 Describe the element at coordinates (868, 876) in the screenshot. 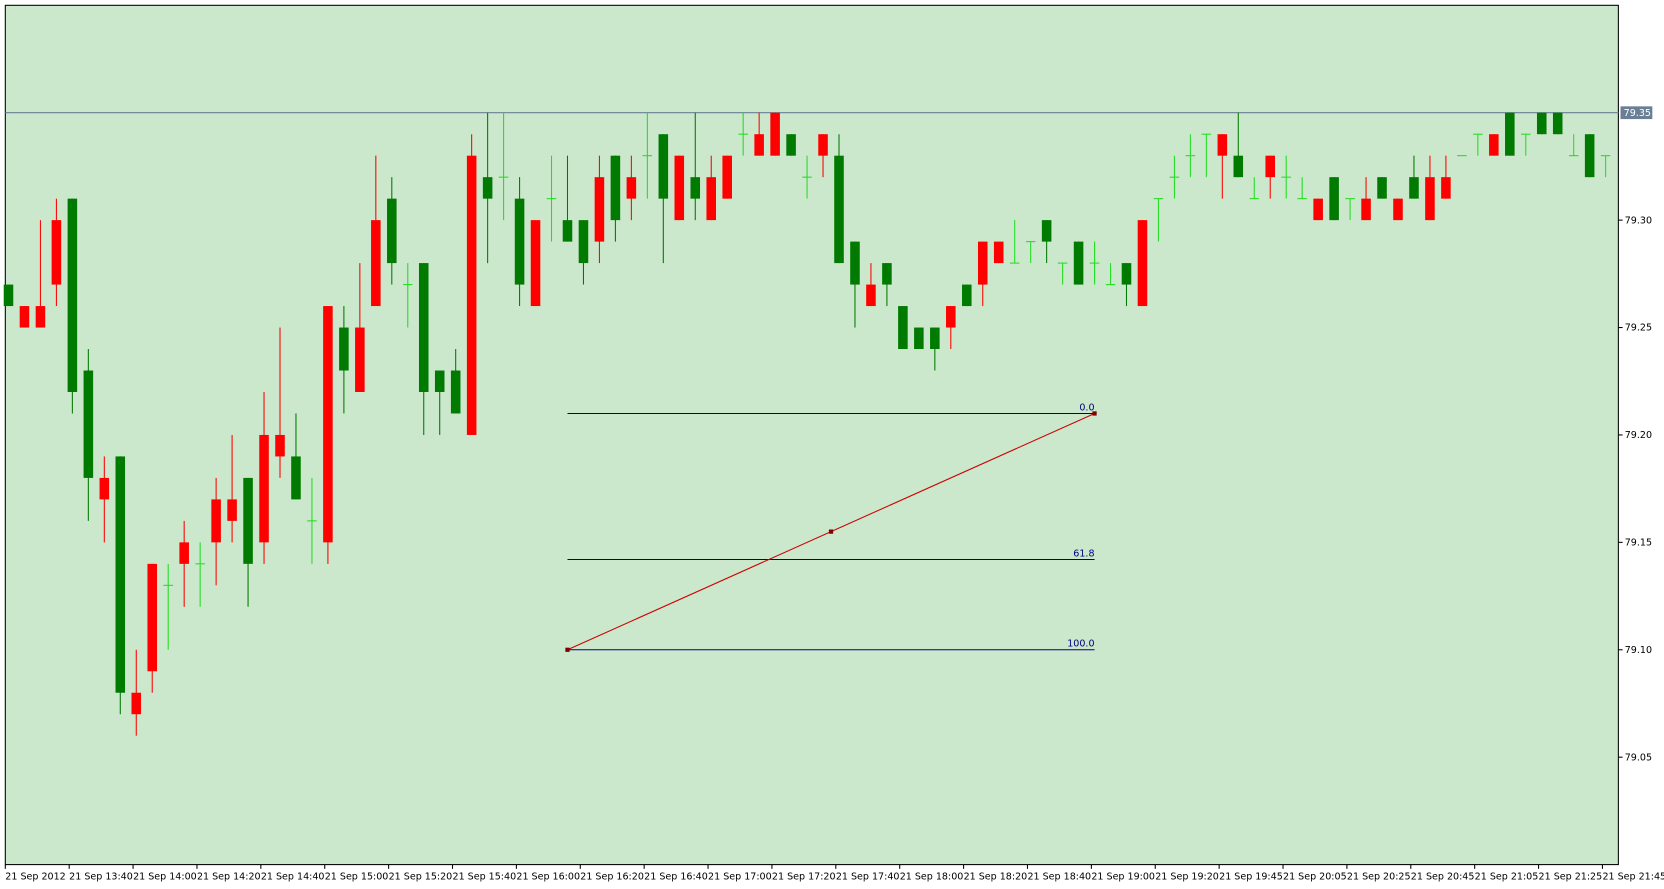

I see `x-tick-label: 21 Sep 17:40` at that location.